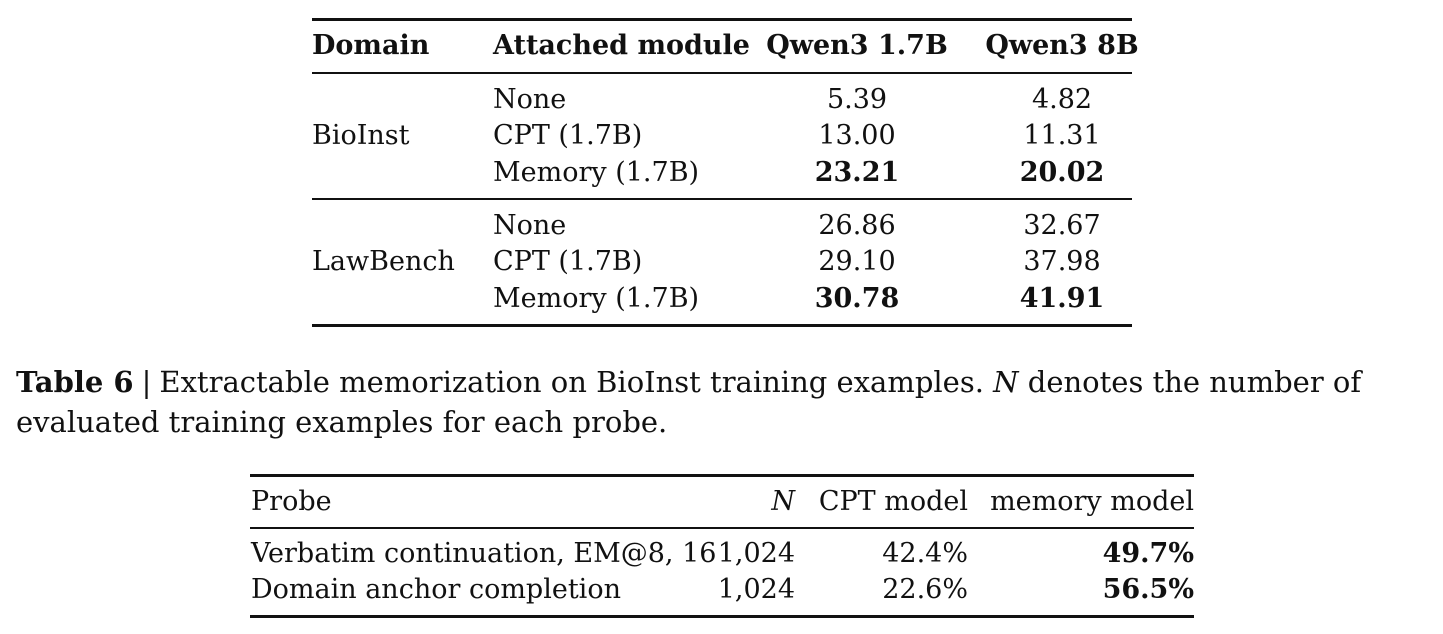 The height and width of the screenshot is (634, 1443). I want to click on table-cell-qwen3-1-7b-best: 30.78, so click(857, 298).